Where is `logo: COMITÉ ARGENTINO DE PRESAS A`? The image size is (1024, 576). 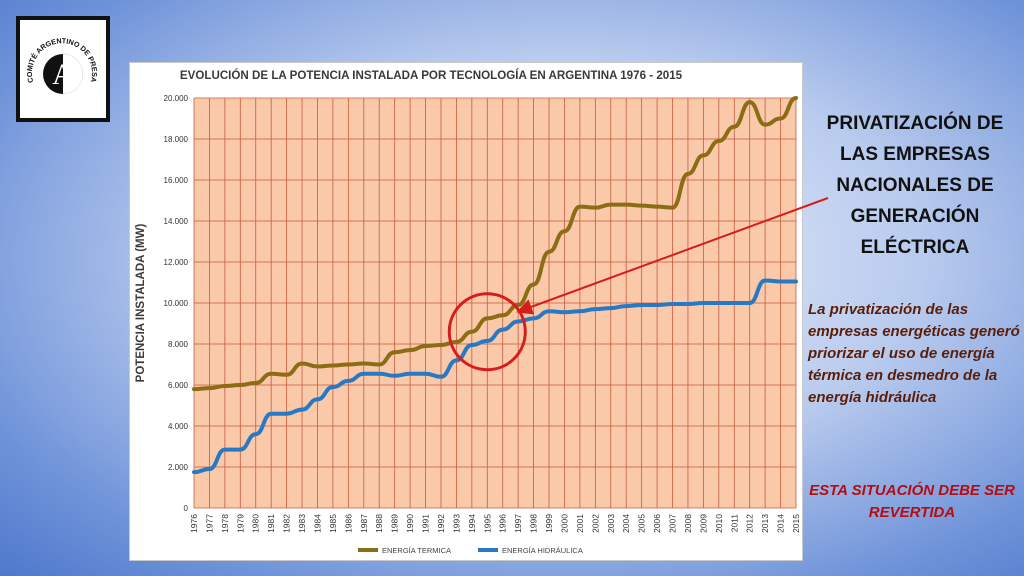 logo: COMITÉ ARGENTINO DE PRESAS A is located at coordinates (63, 69).